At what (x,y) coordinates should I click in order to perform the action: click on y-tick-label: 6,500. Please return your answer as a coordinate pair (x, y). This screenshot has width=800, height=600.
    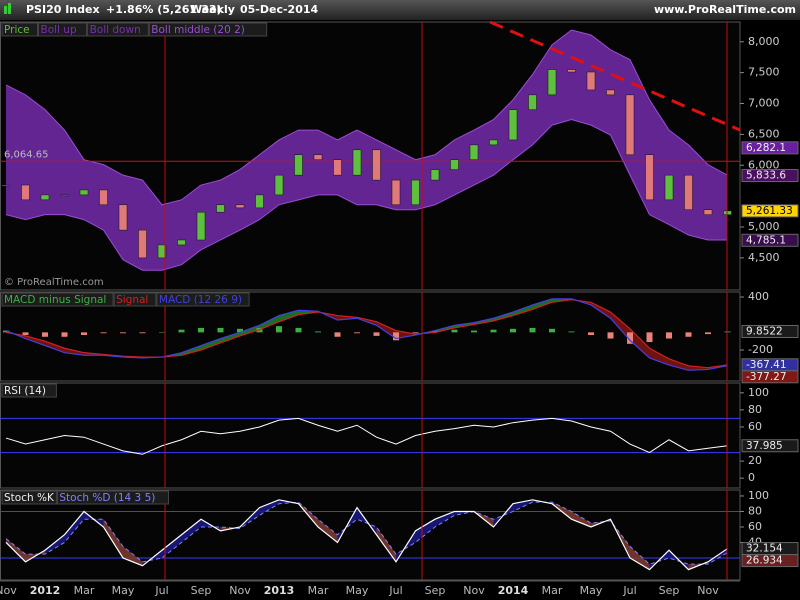
    Looking at the image, I should click on (764, 133).